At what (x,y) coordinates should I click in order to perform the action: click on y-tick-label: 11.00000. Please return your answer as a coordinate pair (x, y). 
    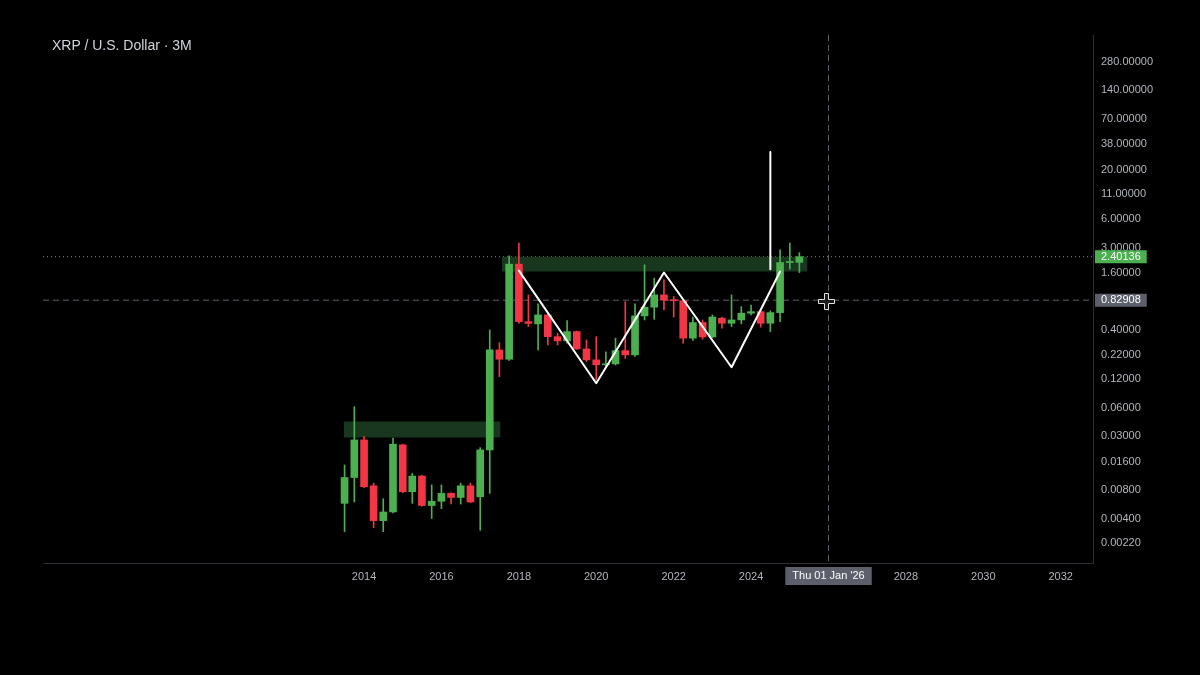
    Looking at the image, I should click on (1124, 193).